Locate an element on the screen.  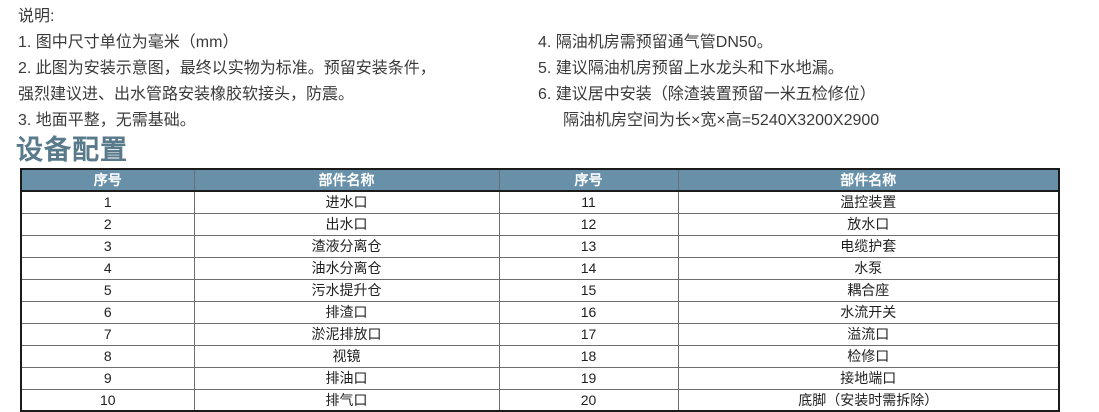
note-line-6-continued: 隔油机房空间为长×宽×高=5240X3200X2900 is located at coordinates (721, 120).